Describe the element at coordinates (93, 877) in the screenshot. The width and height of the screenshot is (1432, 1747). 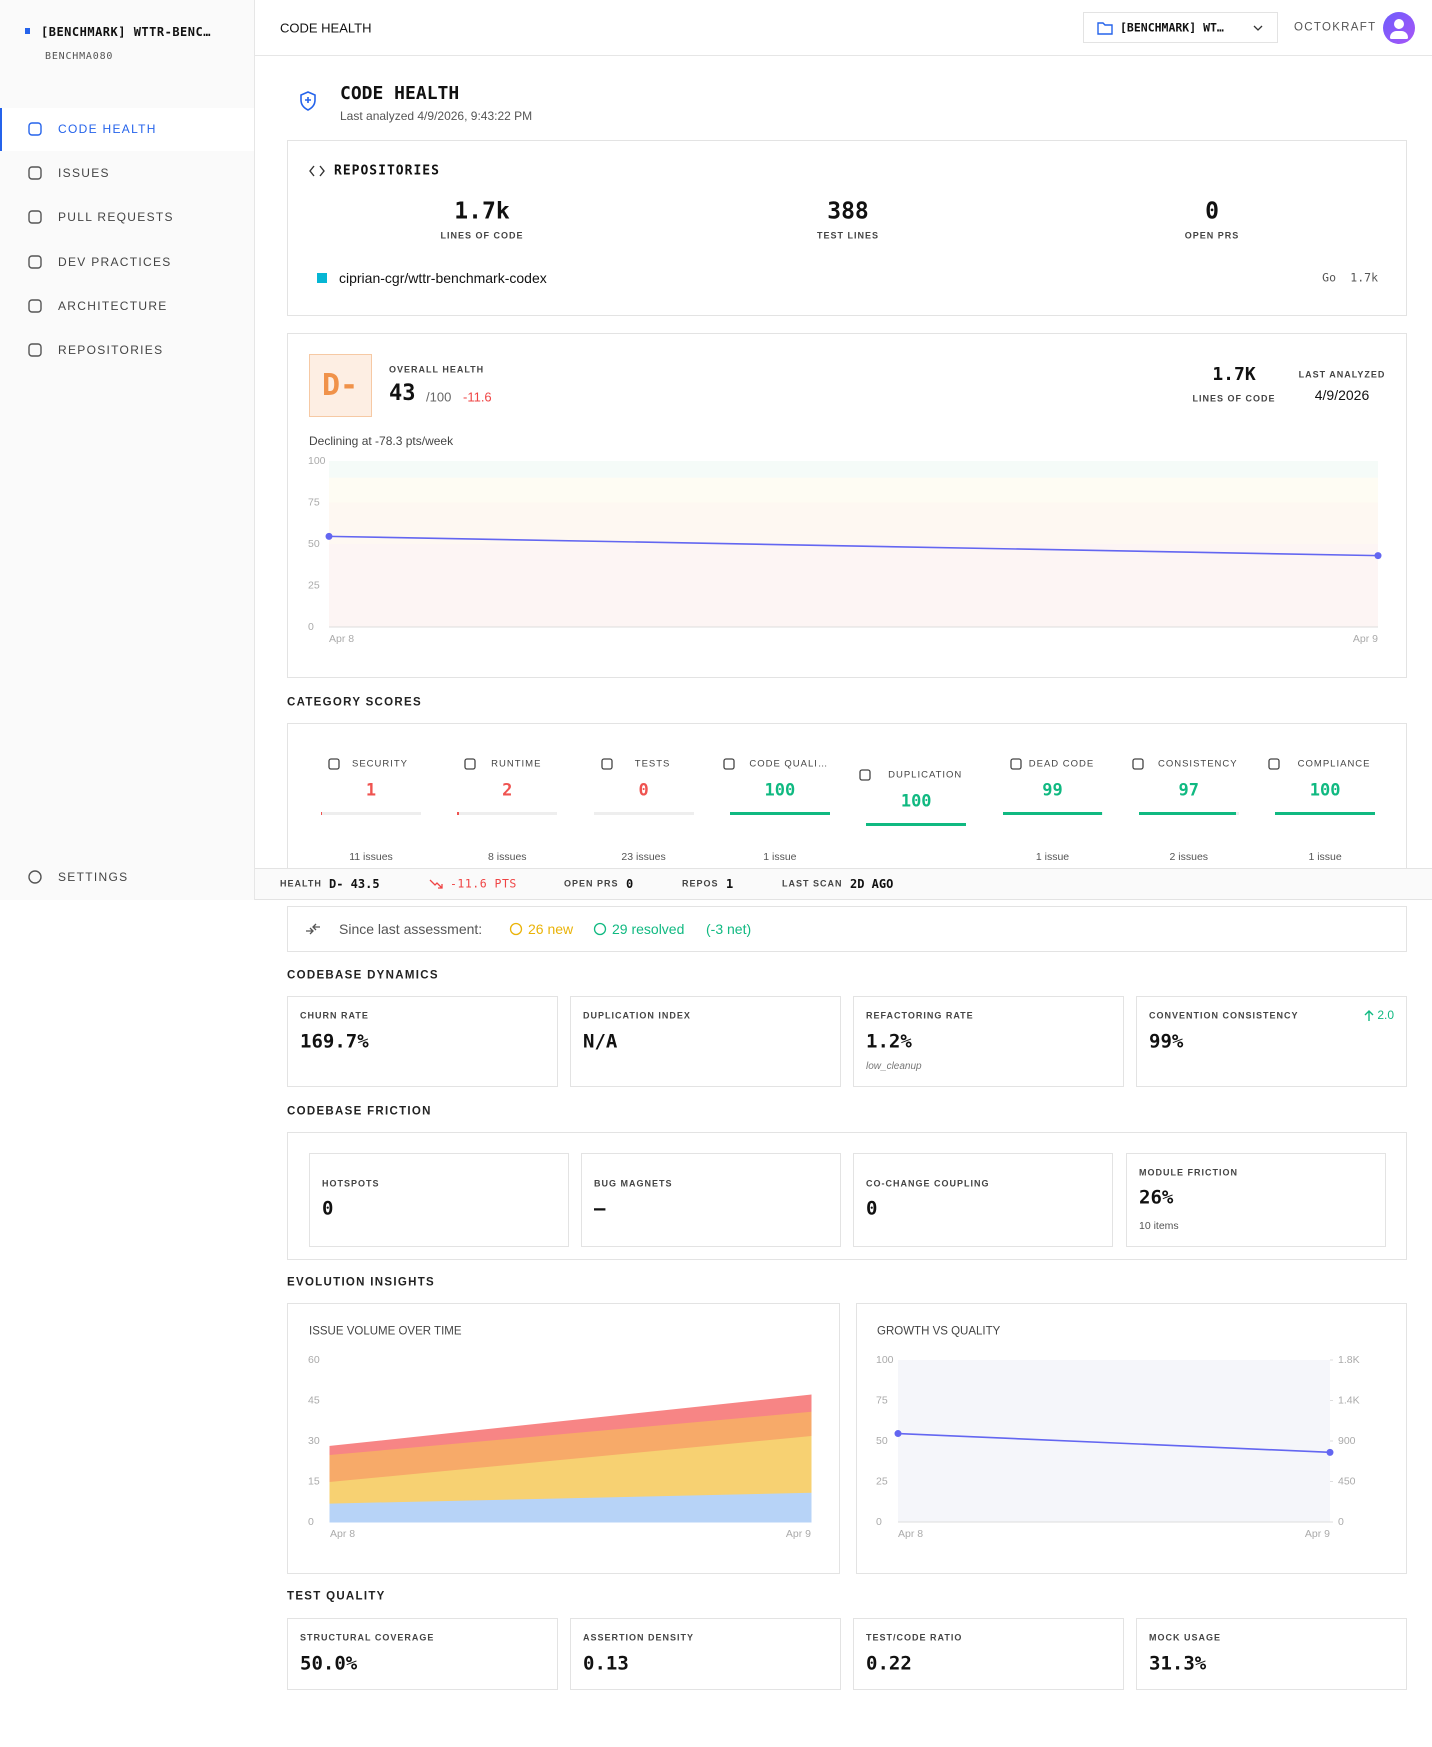
I see `nav-item: SETTINGS` at that location.